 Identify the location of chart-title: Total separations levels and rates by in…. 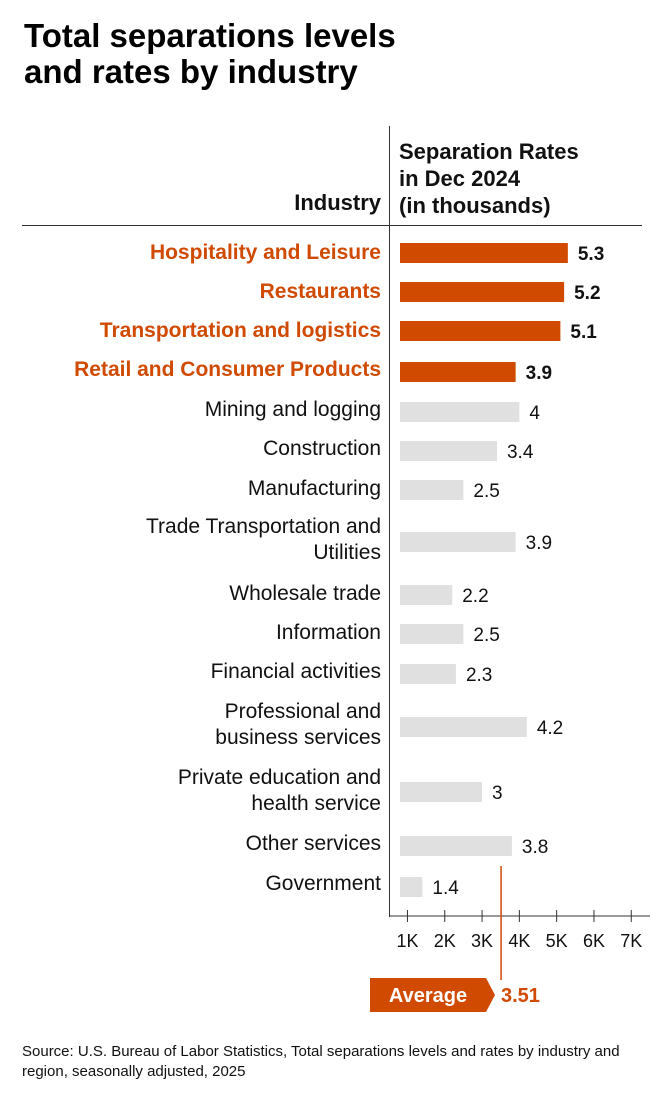
(324, 54).